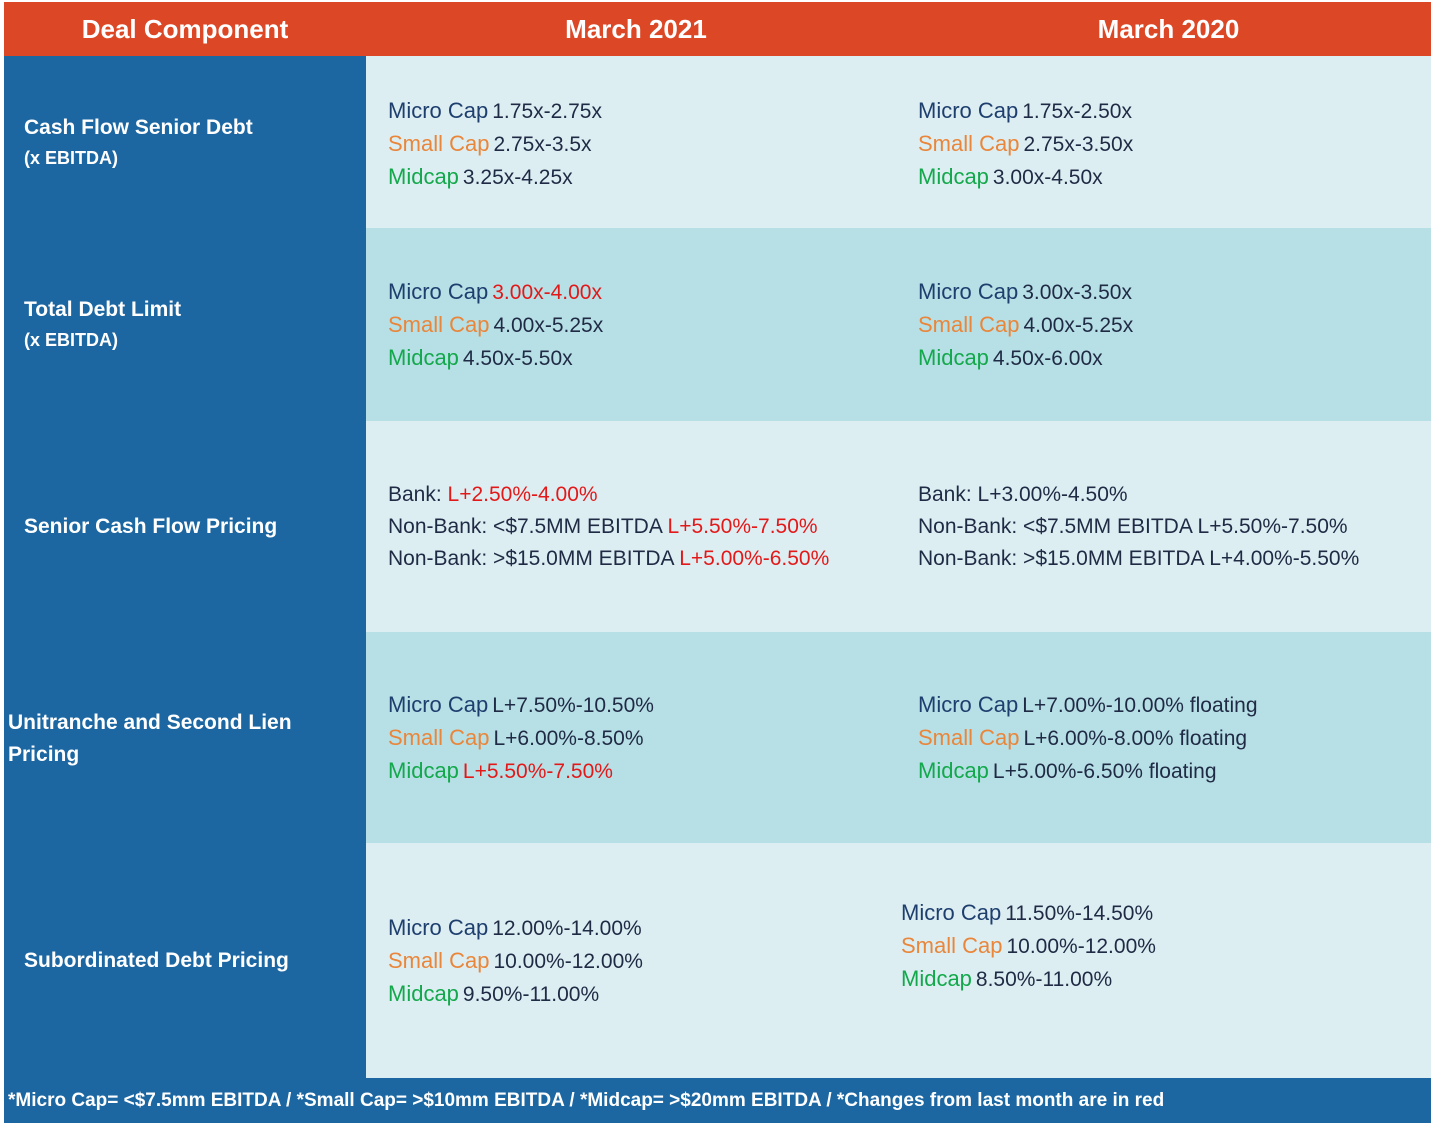 Image resolution: width=1433 pixels, height=1125 pixels. I want to click on non-bank-small-value-changed: L+5.50%-7.50%, so click(742, 526).